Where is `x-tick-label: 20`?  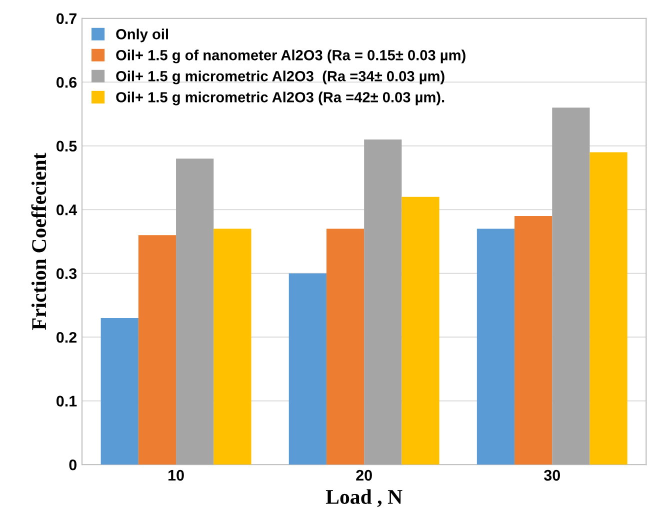 x-tick-label: 20 is located at coordinates (364, 475).